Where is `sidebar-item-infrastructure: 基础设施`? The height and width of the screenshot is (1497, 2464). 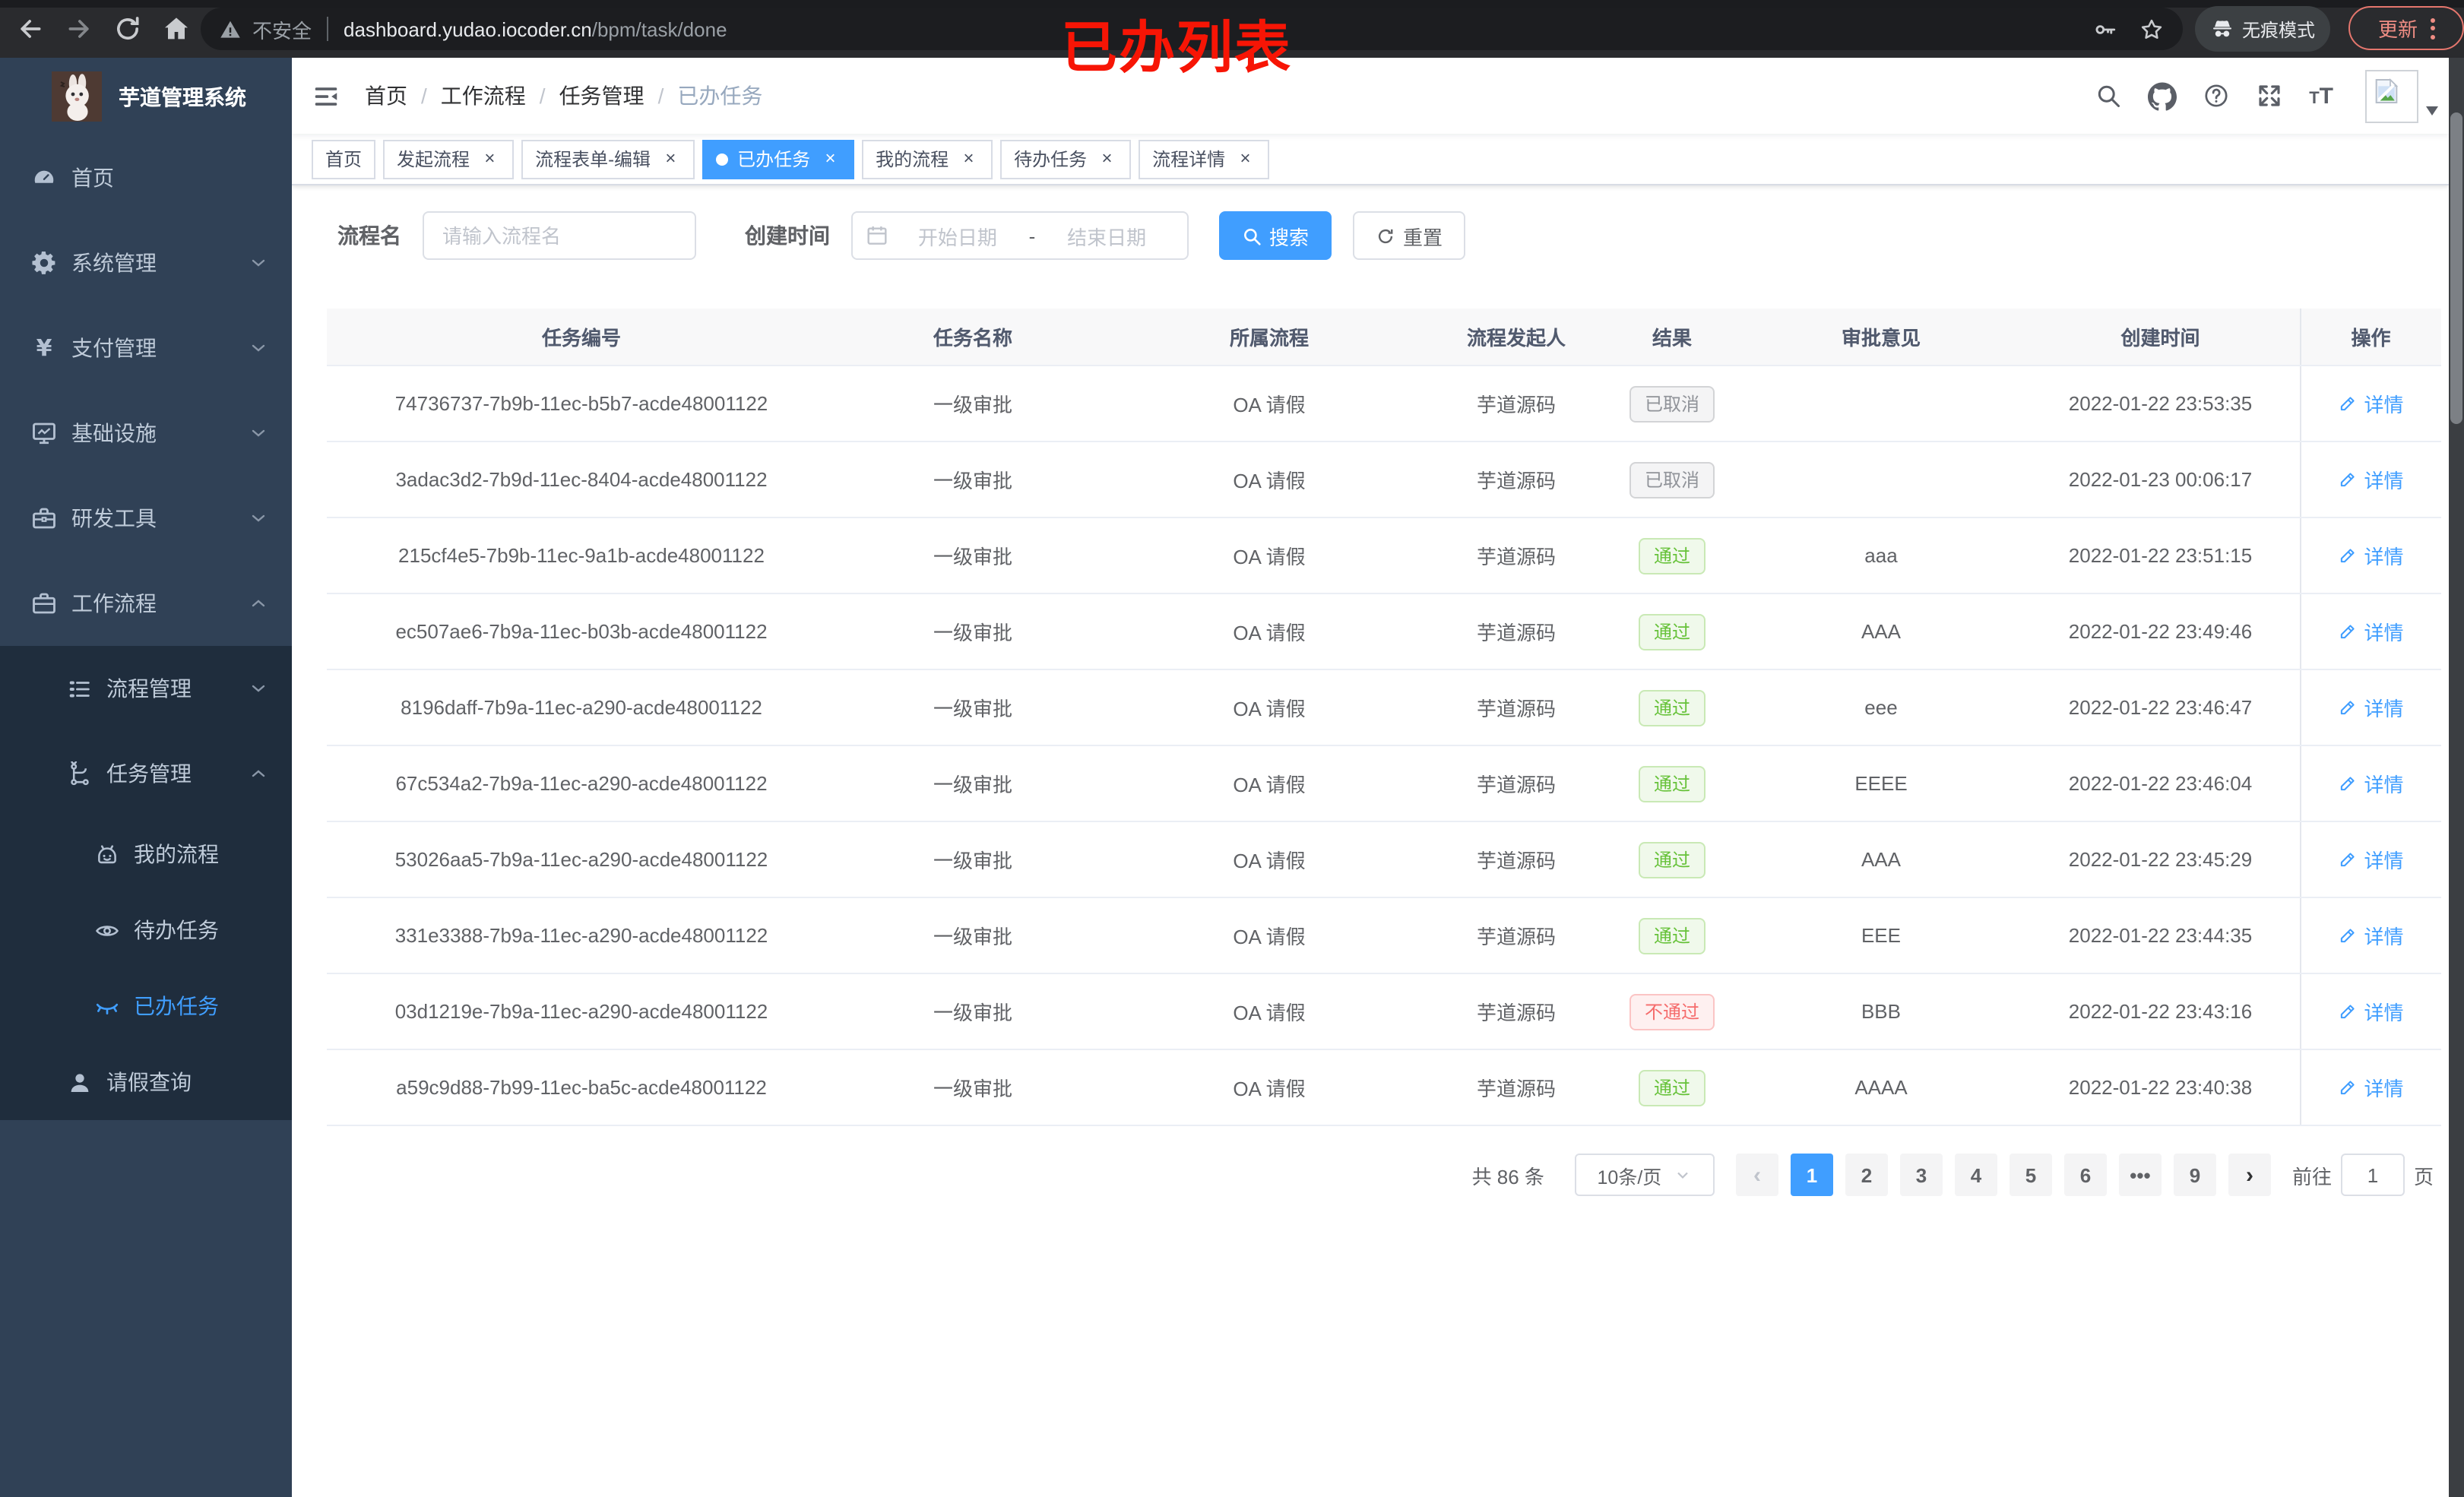 sidebar-item-infrastructure: 基础设施 is located at coordinates (146, 433).